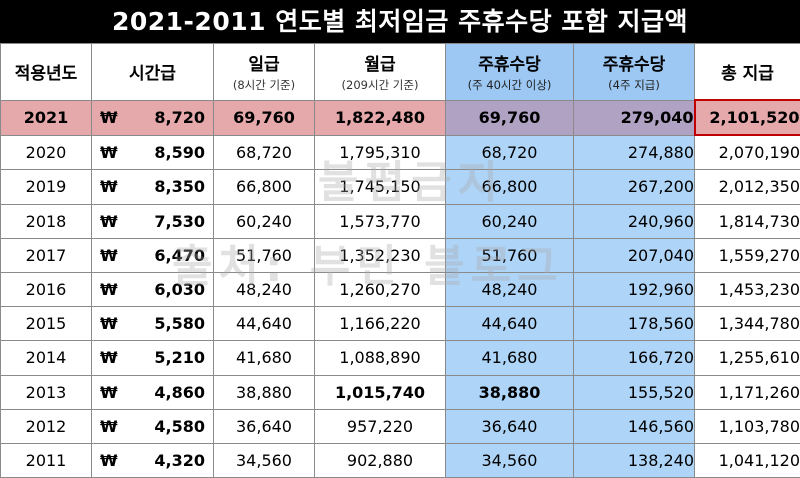  What do you see at coordinates (509, 255) in the screenshot?
I see `weekly-allowance-cell: 51,760` at bounding box center [509, 255].